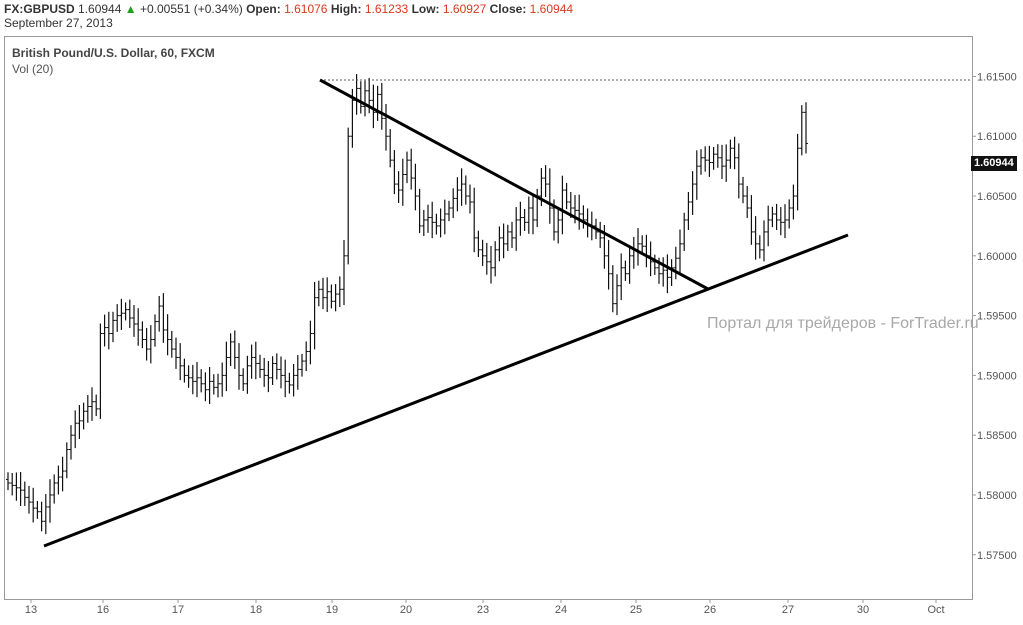 The height and width of the screenshot is (625, 1023). I want to click on volume-label: Vol (20), so click(33, 69).